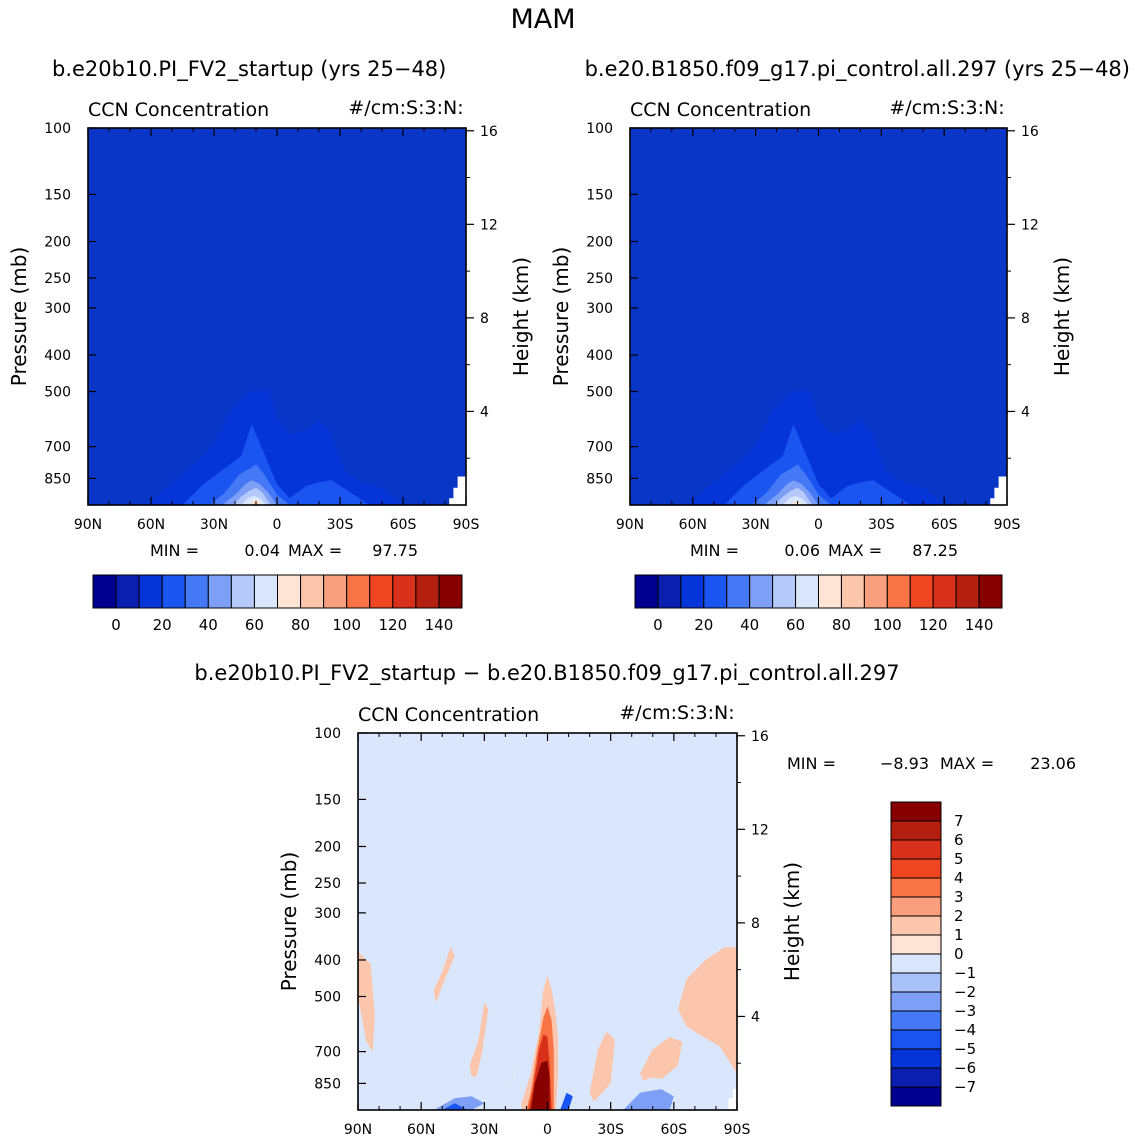  I want to click on x-tick-label: 30N, so click(756, 525).